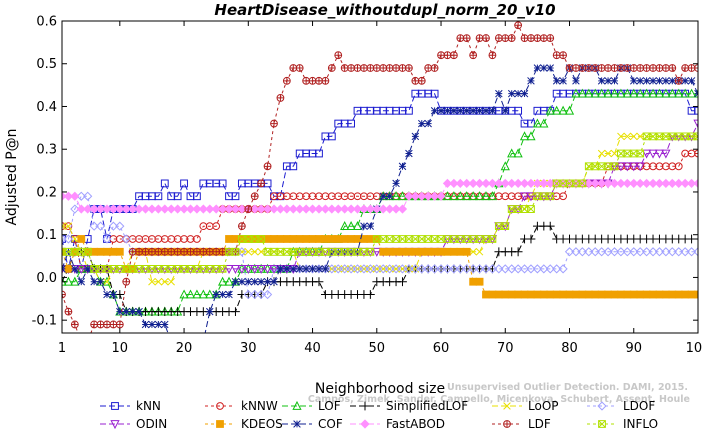 The image size is (702, 434). I want to click on x-axis-label: Neighborhood size, so click(380, 389).